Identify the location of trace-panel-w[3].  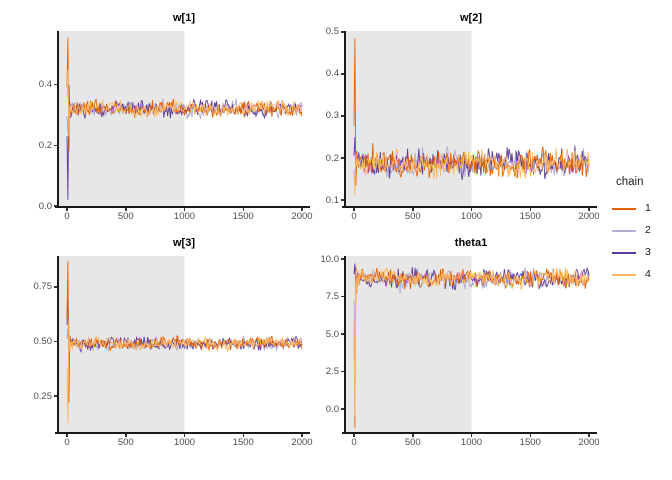
(181, 344).